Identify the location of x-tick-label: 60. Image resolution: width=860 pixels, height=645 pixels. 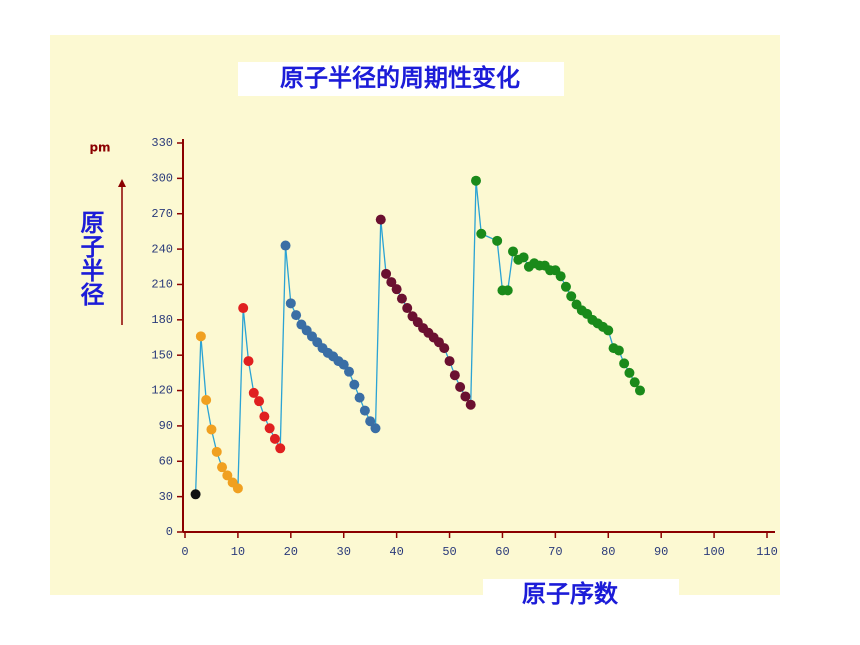
(502, 552).